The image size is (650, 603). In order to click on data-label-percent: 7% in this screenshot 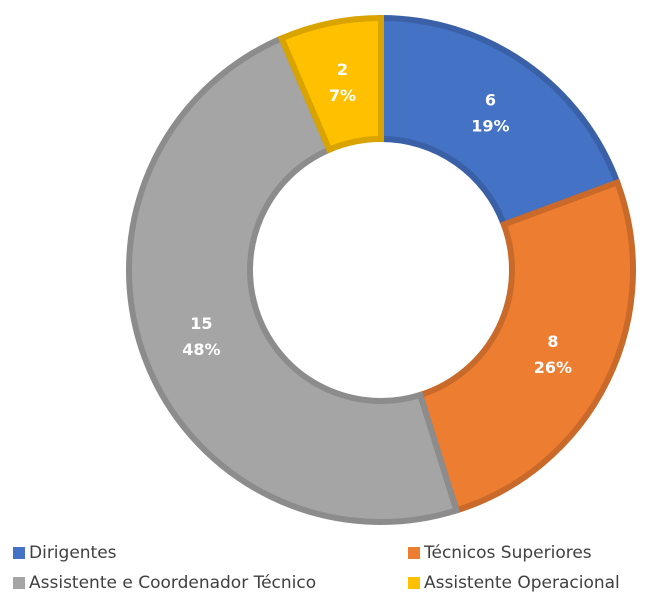, I will do `click(342, 95)`.